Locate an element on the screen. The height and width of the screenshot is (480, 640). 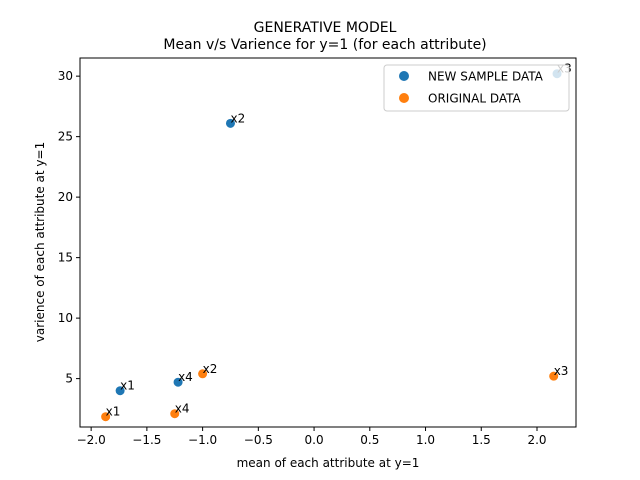
y-axis-label: varience of each attribute at y=1 is located at coordinates (40, 242).